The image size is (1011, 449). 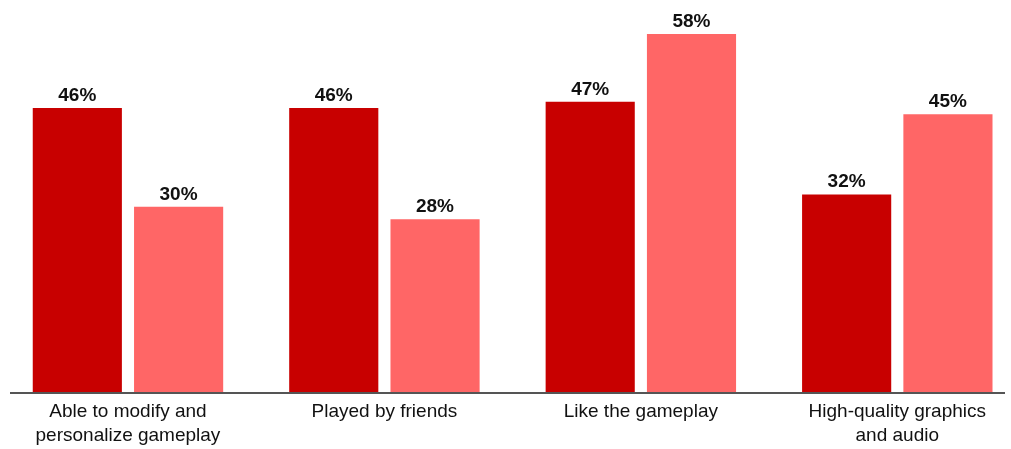 What do you see at coordinates (590, 88) in the screenshot?
I see `data-label: 47%` at bounding box center [590, 88].